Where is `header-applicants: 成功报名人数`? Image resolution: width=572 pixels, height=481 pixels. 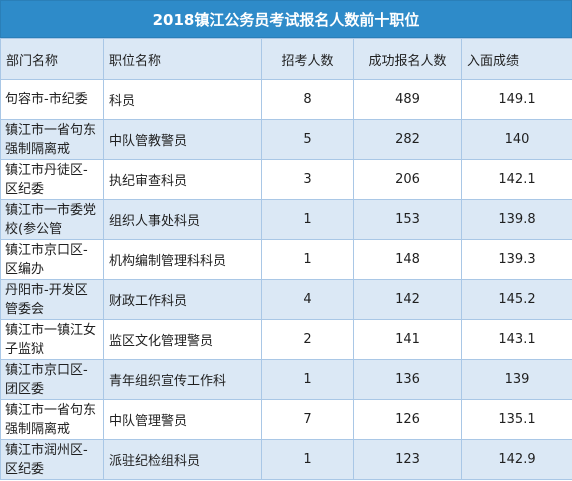 header-applicants: 成功报名人数 is located at coordinates (407, 59).